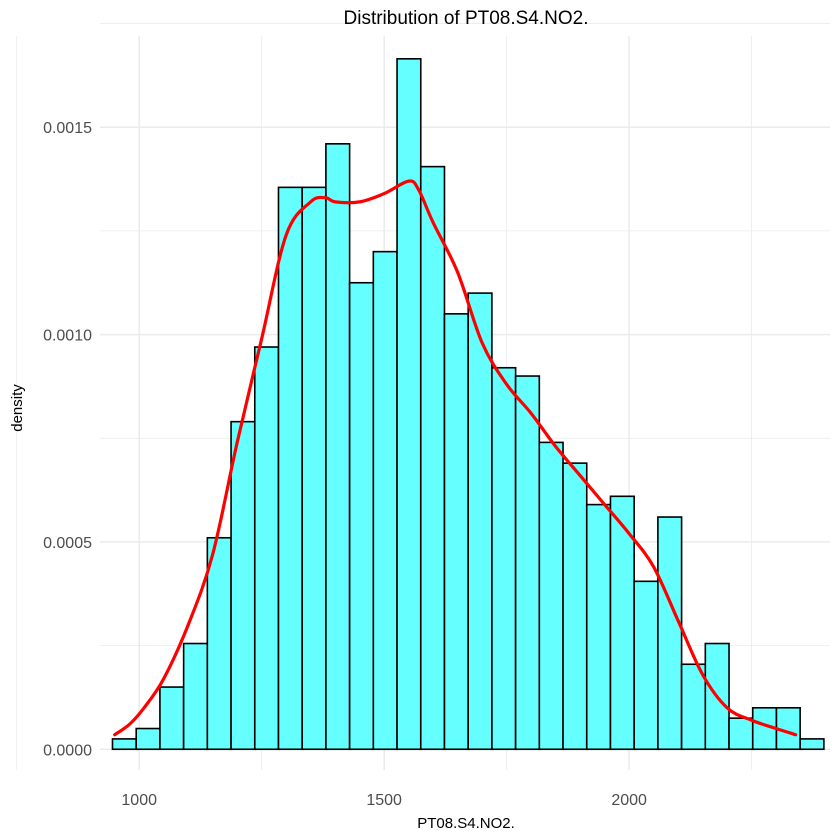 The height and width of the screenshot is (840, 840). I want to click on x-tick-label: 2000, so click(629, 800).